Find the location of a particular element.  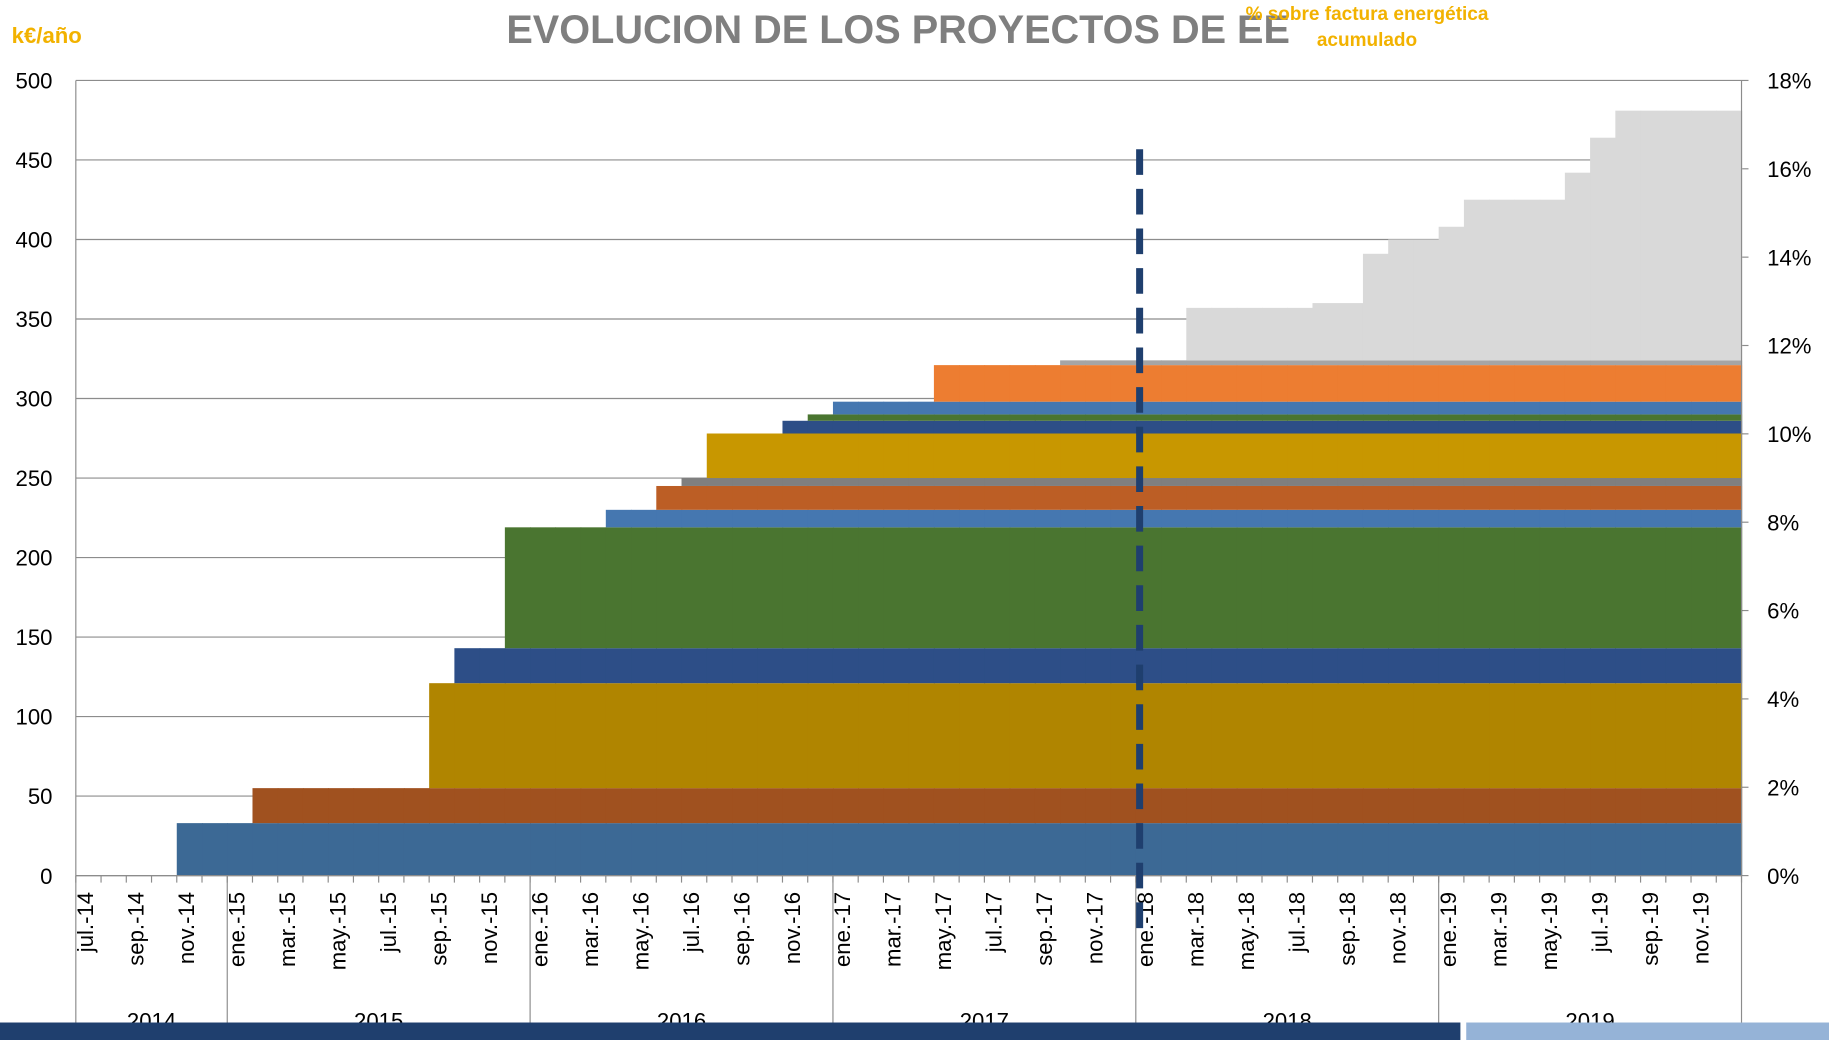

x-tick-label: may.-18 is located at coordinates (1246, 931).